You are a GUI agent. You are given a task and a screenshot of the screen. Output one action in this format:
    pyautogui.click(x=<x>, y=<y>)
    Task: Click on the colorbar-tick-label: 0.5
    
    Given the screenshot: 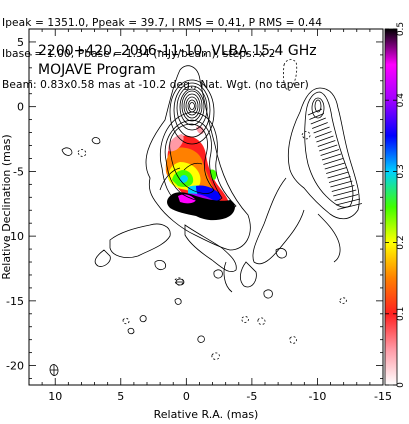 What is the action you would take?
    pyautogui.click(x=401, y=29)
    